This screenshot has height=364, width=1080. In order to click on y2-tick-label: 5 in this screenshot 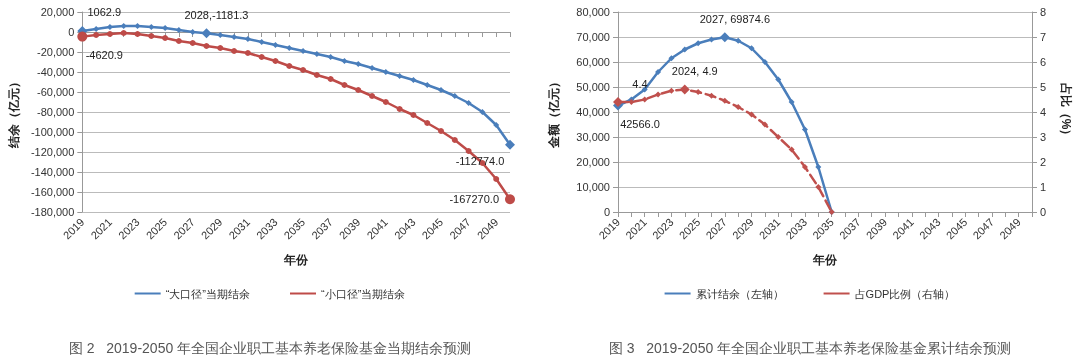, I will do `click(1043, 87)`.